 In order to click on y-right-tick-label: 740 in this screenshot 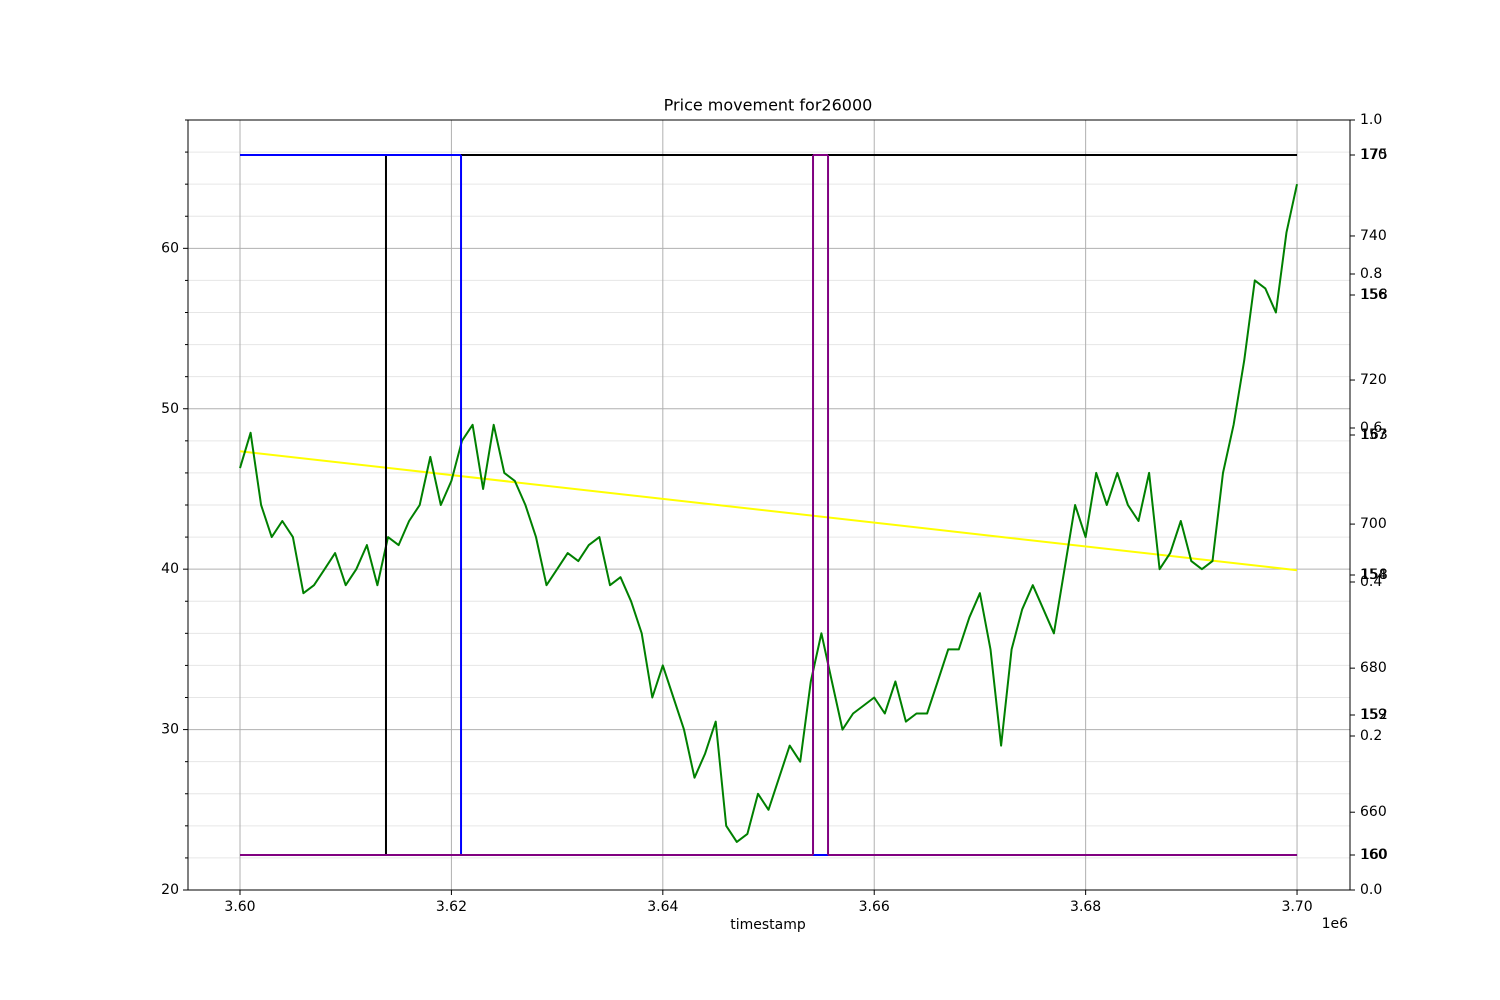, I will do `click(1373, 236)`.